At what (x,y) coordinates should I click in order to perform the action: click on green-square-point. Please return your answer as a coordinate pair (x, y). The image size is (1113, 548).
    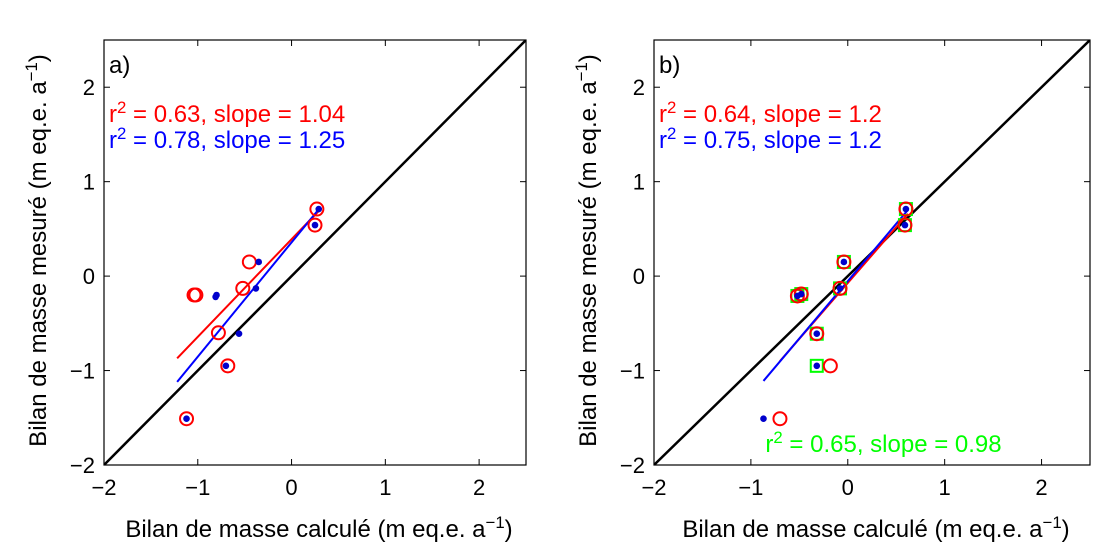
    Looking at the image, I should click on (816, 365).